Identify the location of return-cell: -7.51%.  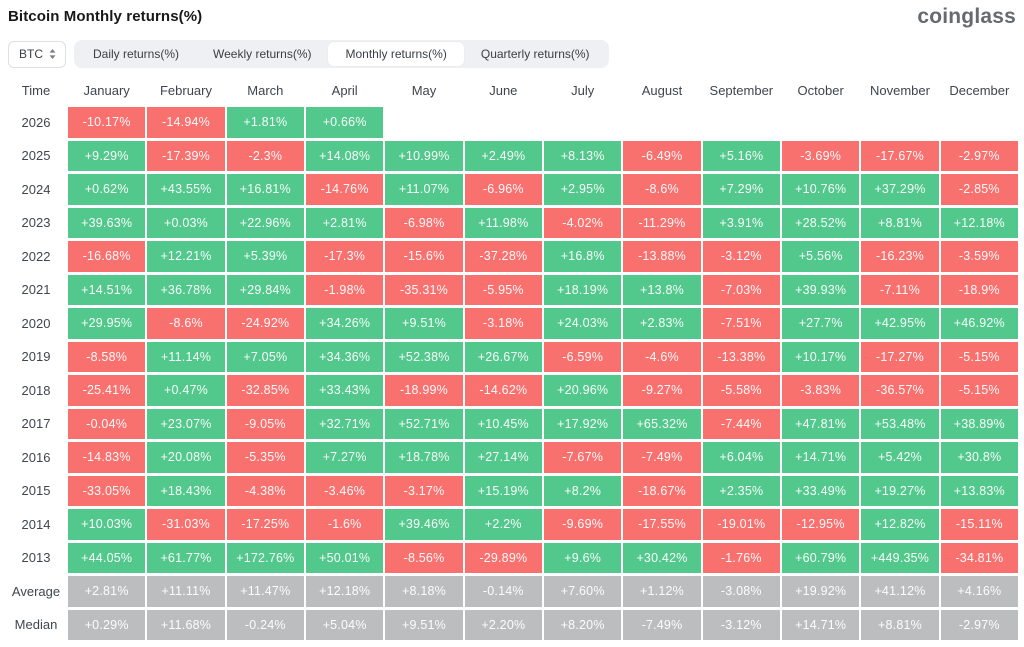
(741, 323).